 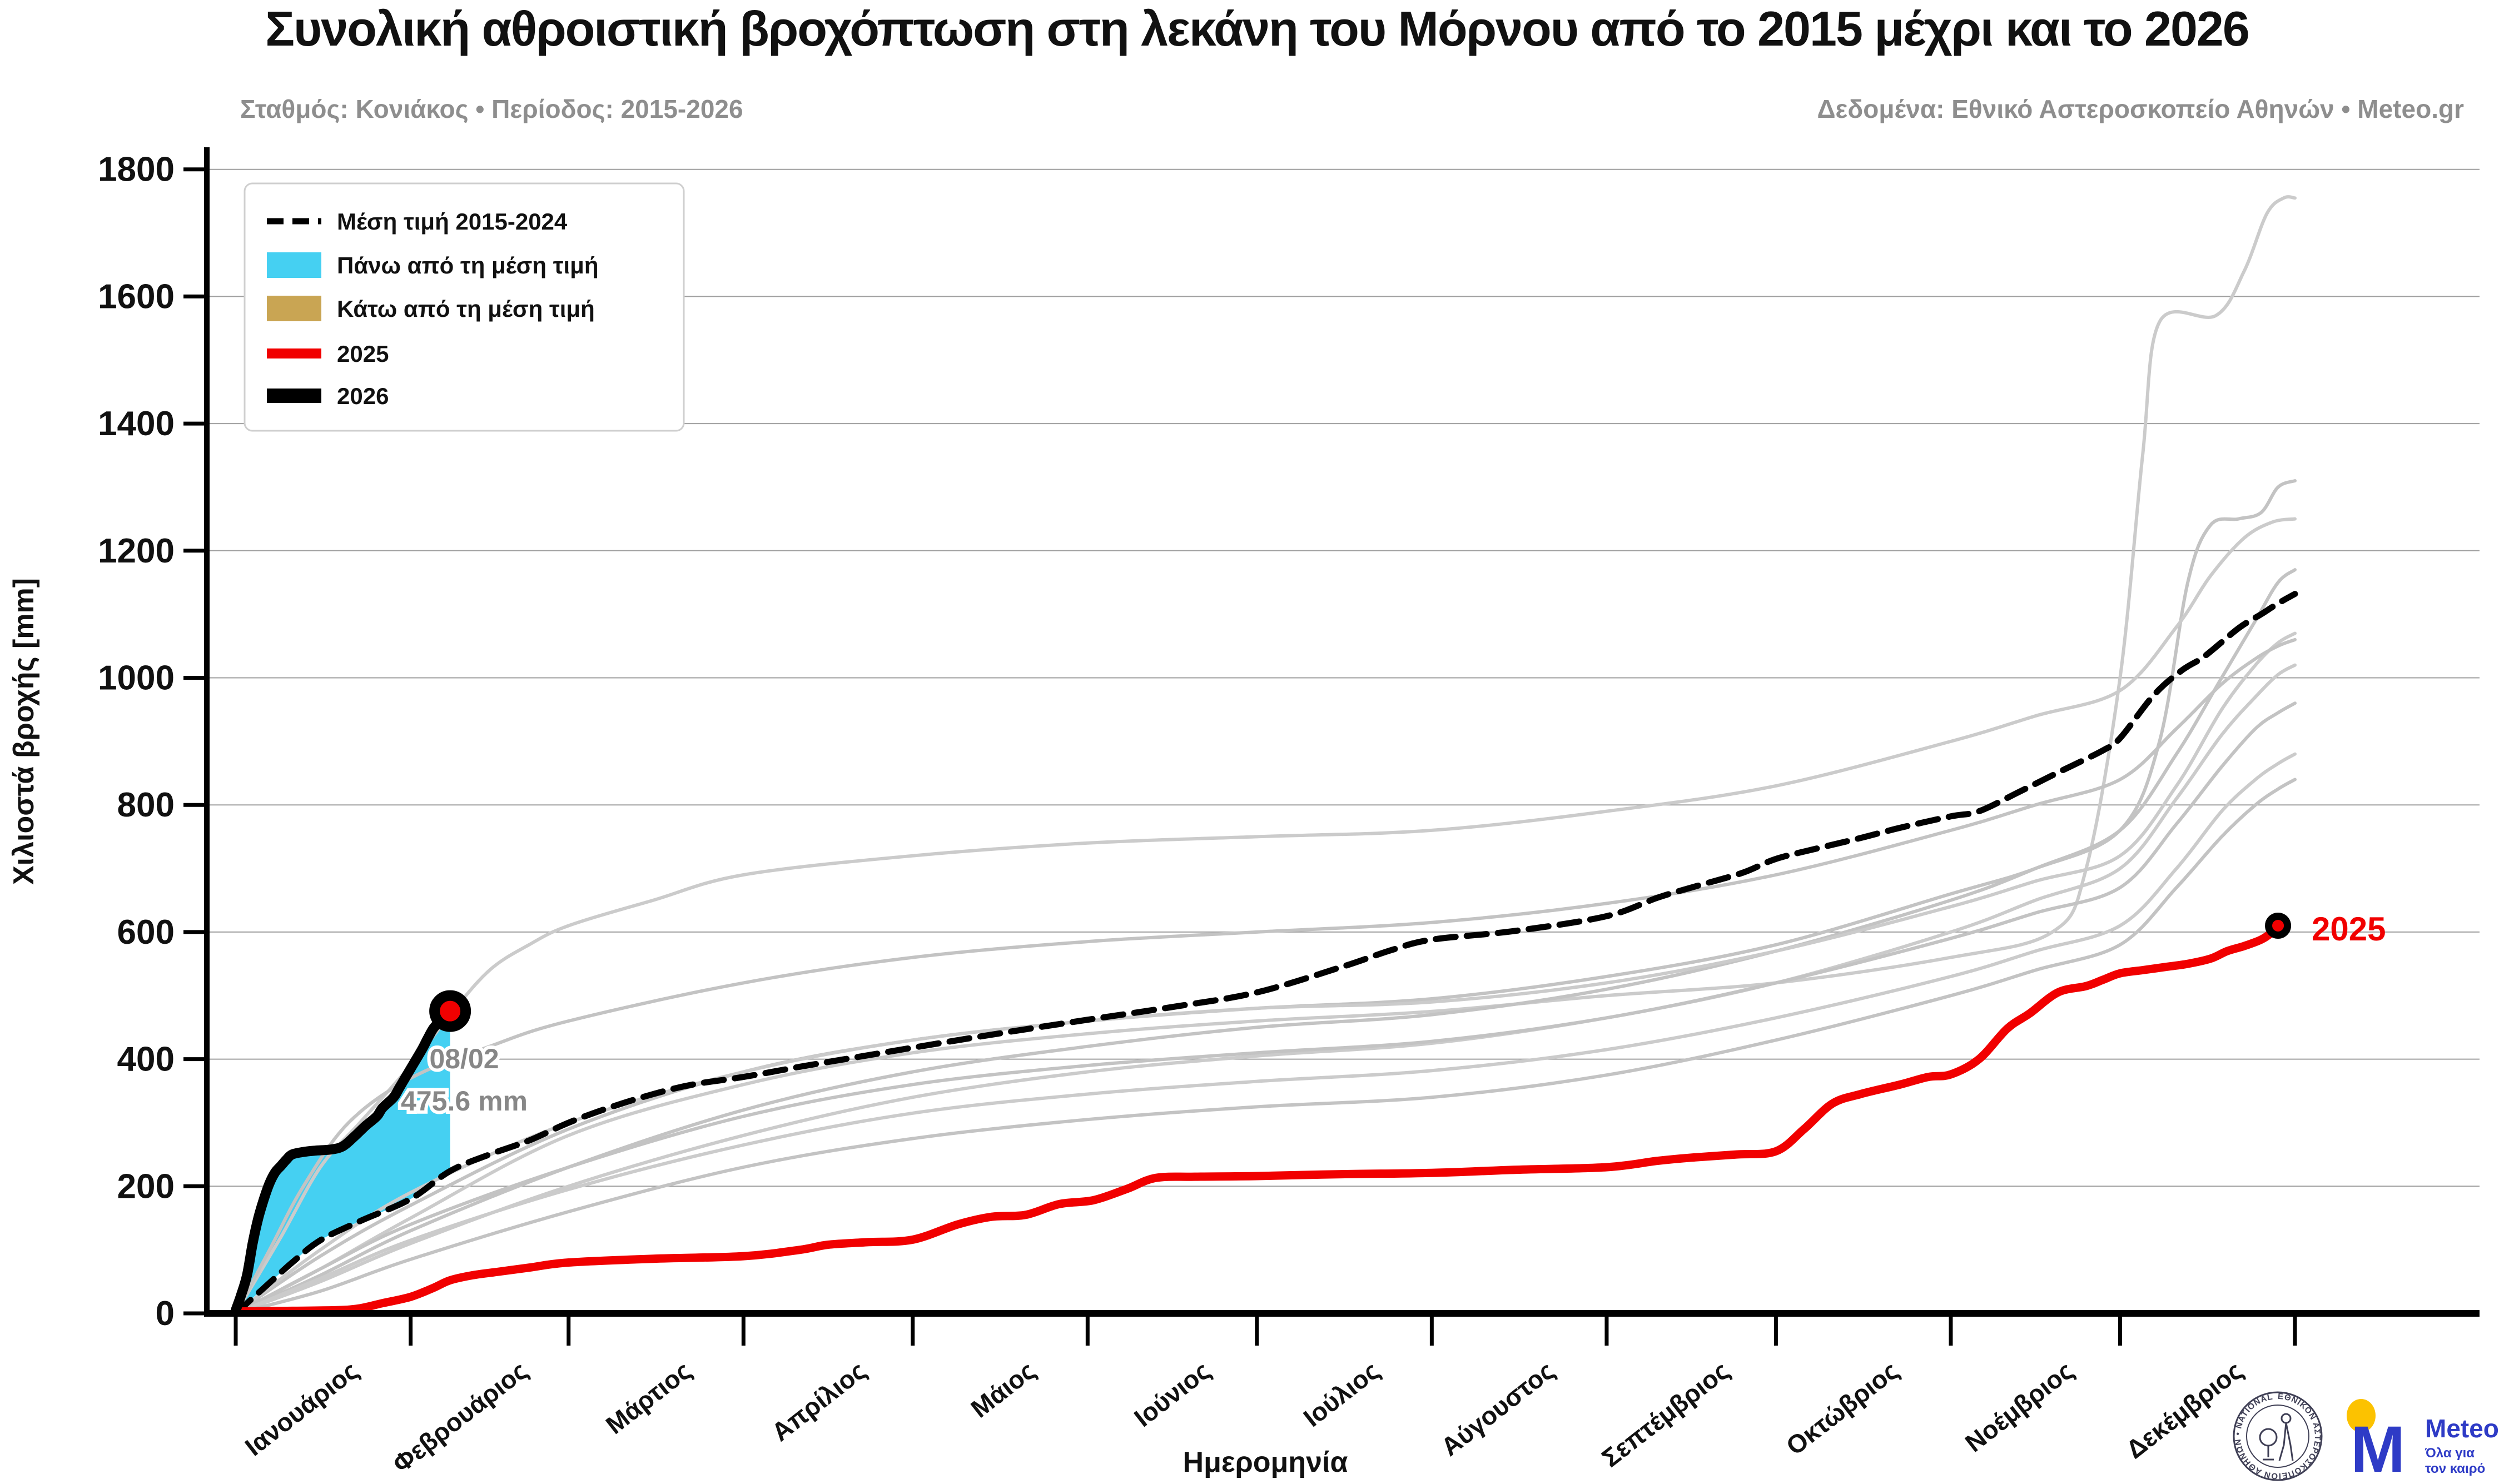 I want to click on x-tick-label-Μάρτιος: Μάρτιος, so click(x=648, y=1398).